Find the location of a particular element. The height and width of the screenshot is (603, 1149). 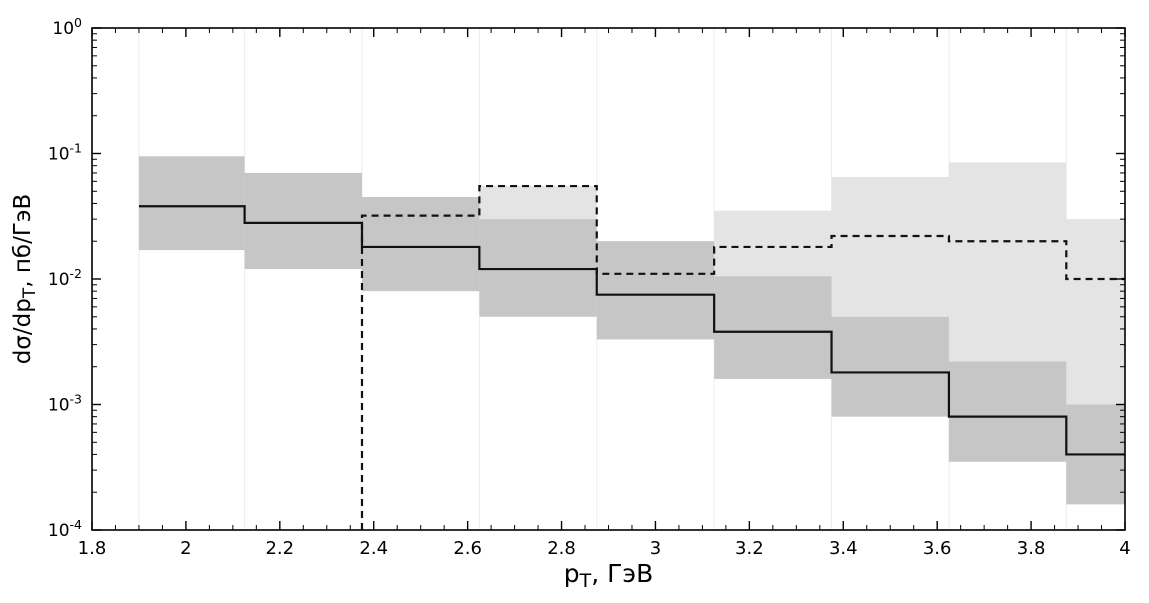

svg-text: 3 is located at coordinates (655, 548).